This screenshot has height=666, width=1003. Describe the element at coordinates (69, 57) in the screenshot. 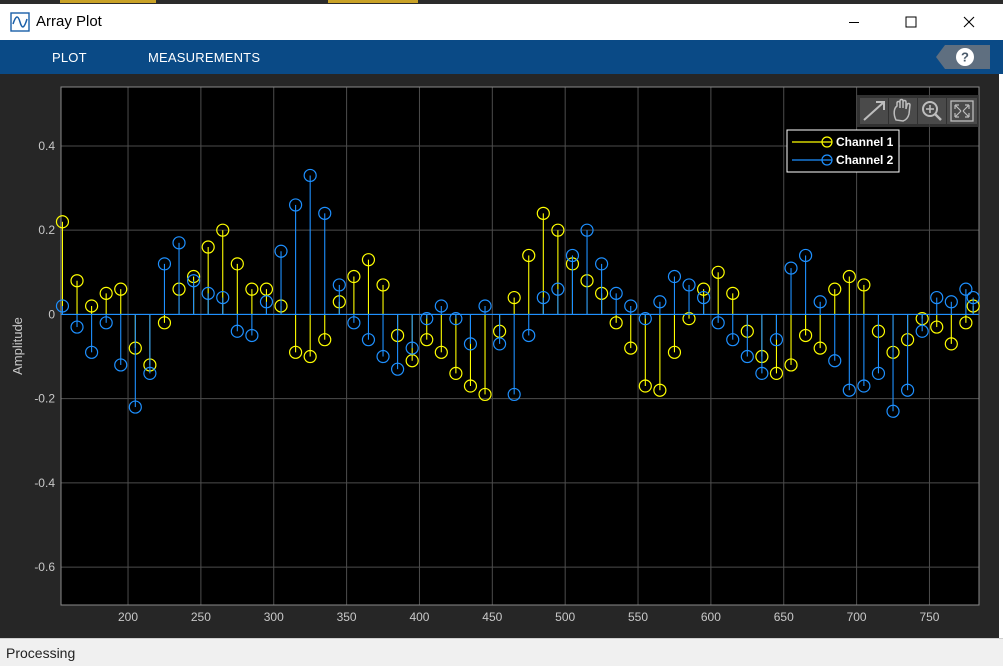

I see `tab-plot: PLOT` at that location.